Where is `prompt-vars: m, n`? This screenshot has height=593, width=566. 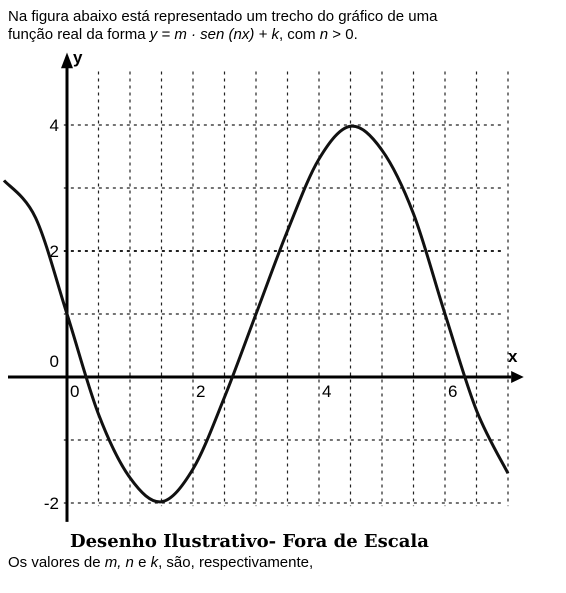 prompt-vars: m, n is located at coordinates (119, 562).